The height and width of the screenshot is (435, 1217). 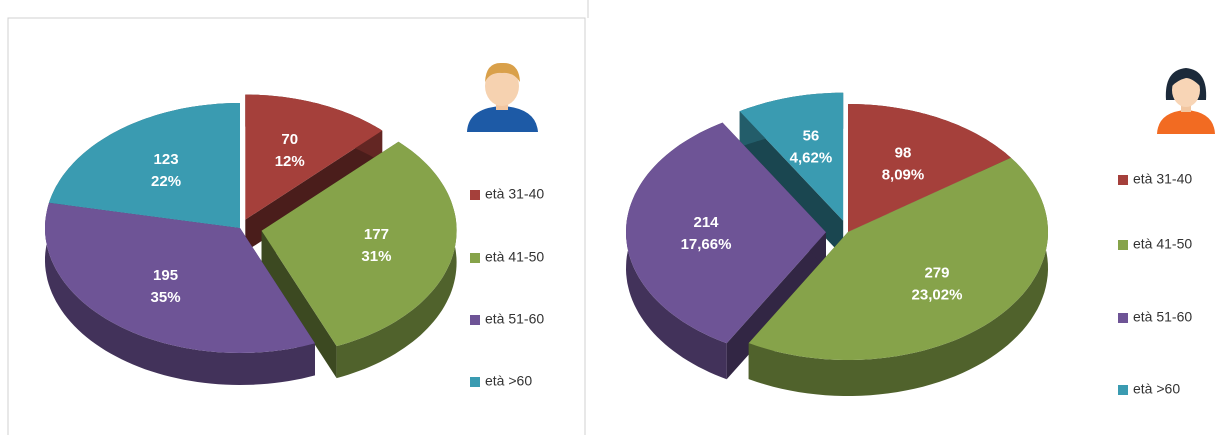 What do you see at coordinates (706, 244) in the screenshot?
I see `slice-percent-label: 17,66%` at bounding box center [706, 244].